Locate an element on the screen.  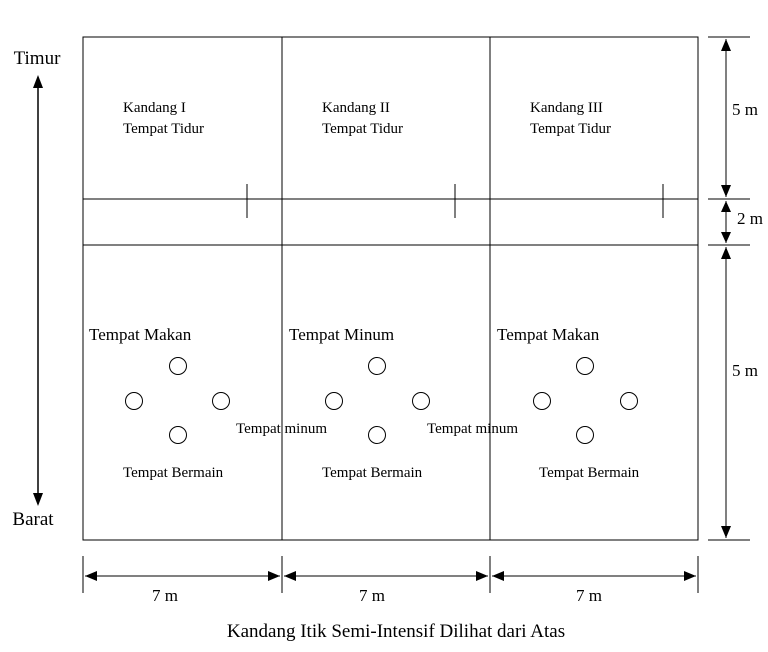
width-label-1: 7 m is located at coordinates (165, 595).